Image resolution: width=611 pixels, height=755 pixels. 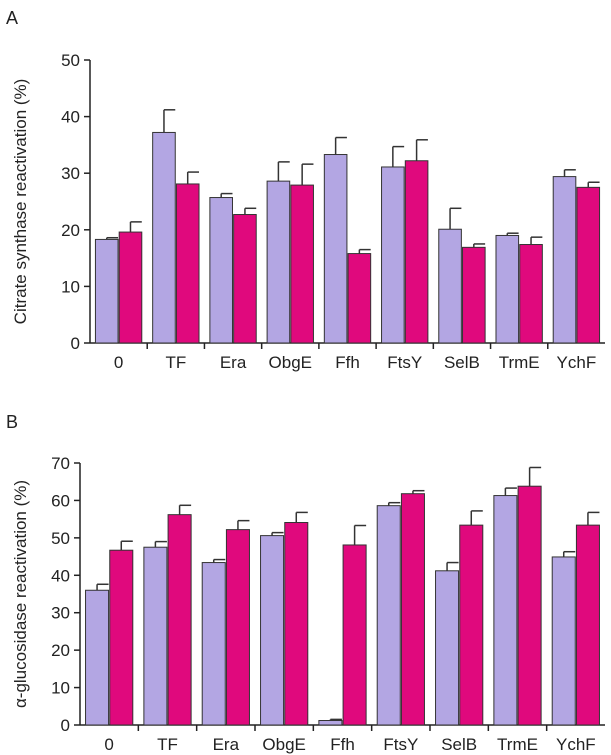 What do you see at coordinates (60, 500) in the screenshot?
I see `y-tick-label: 60` at bounding box center [60, 500].